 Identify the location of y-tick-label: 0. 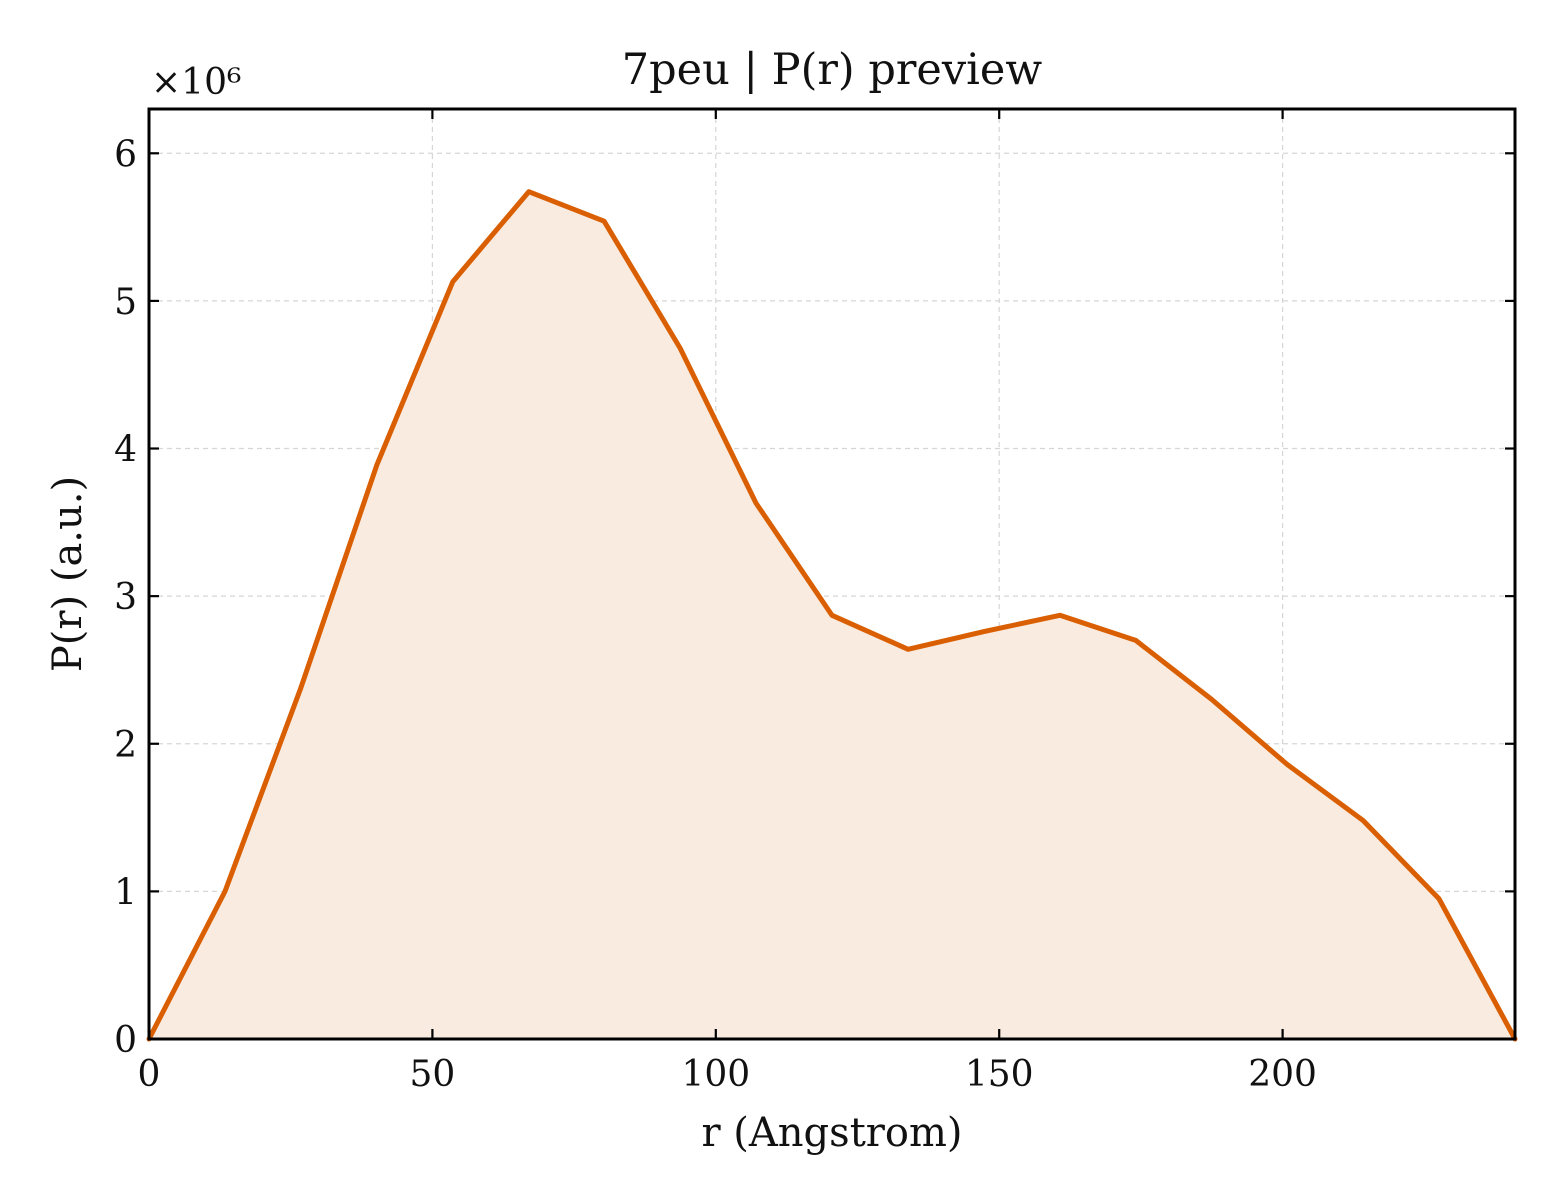
(125, 1040).